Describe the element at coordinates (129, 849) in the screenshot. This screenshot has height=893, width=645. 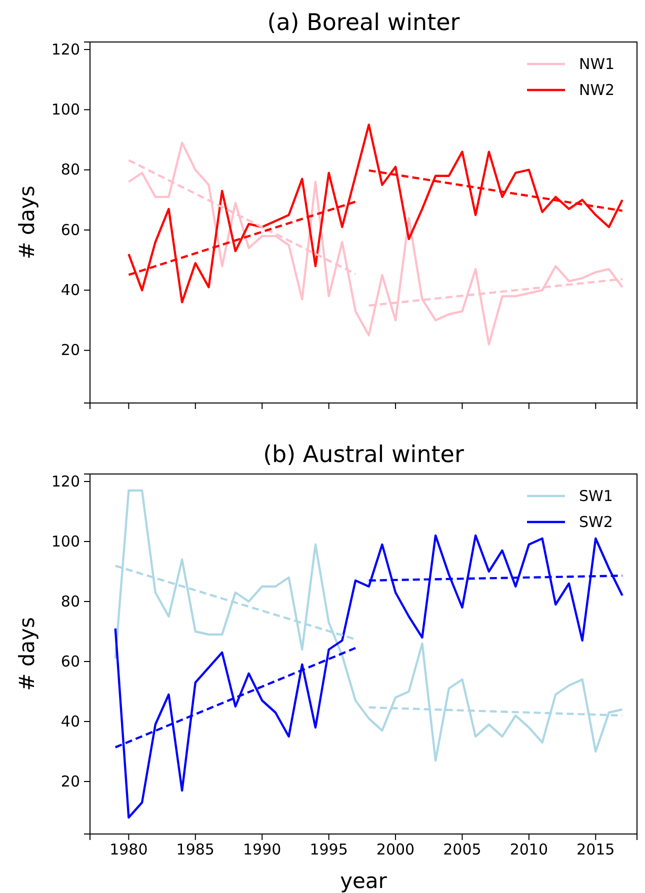
I see `x-tick-label: 1980` at that location.